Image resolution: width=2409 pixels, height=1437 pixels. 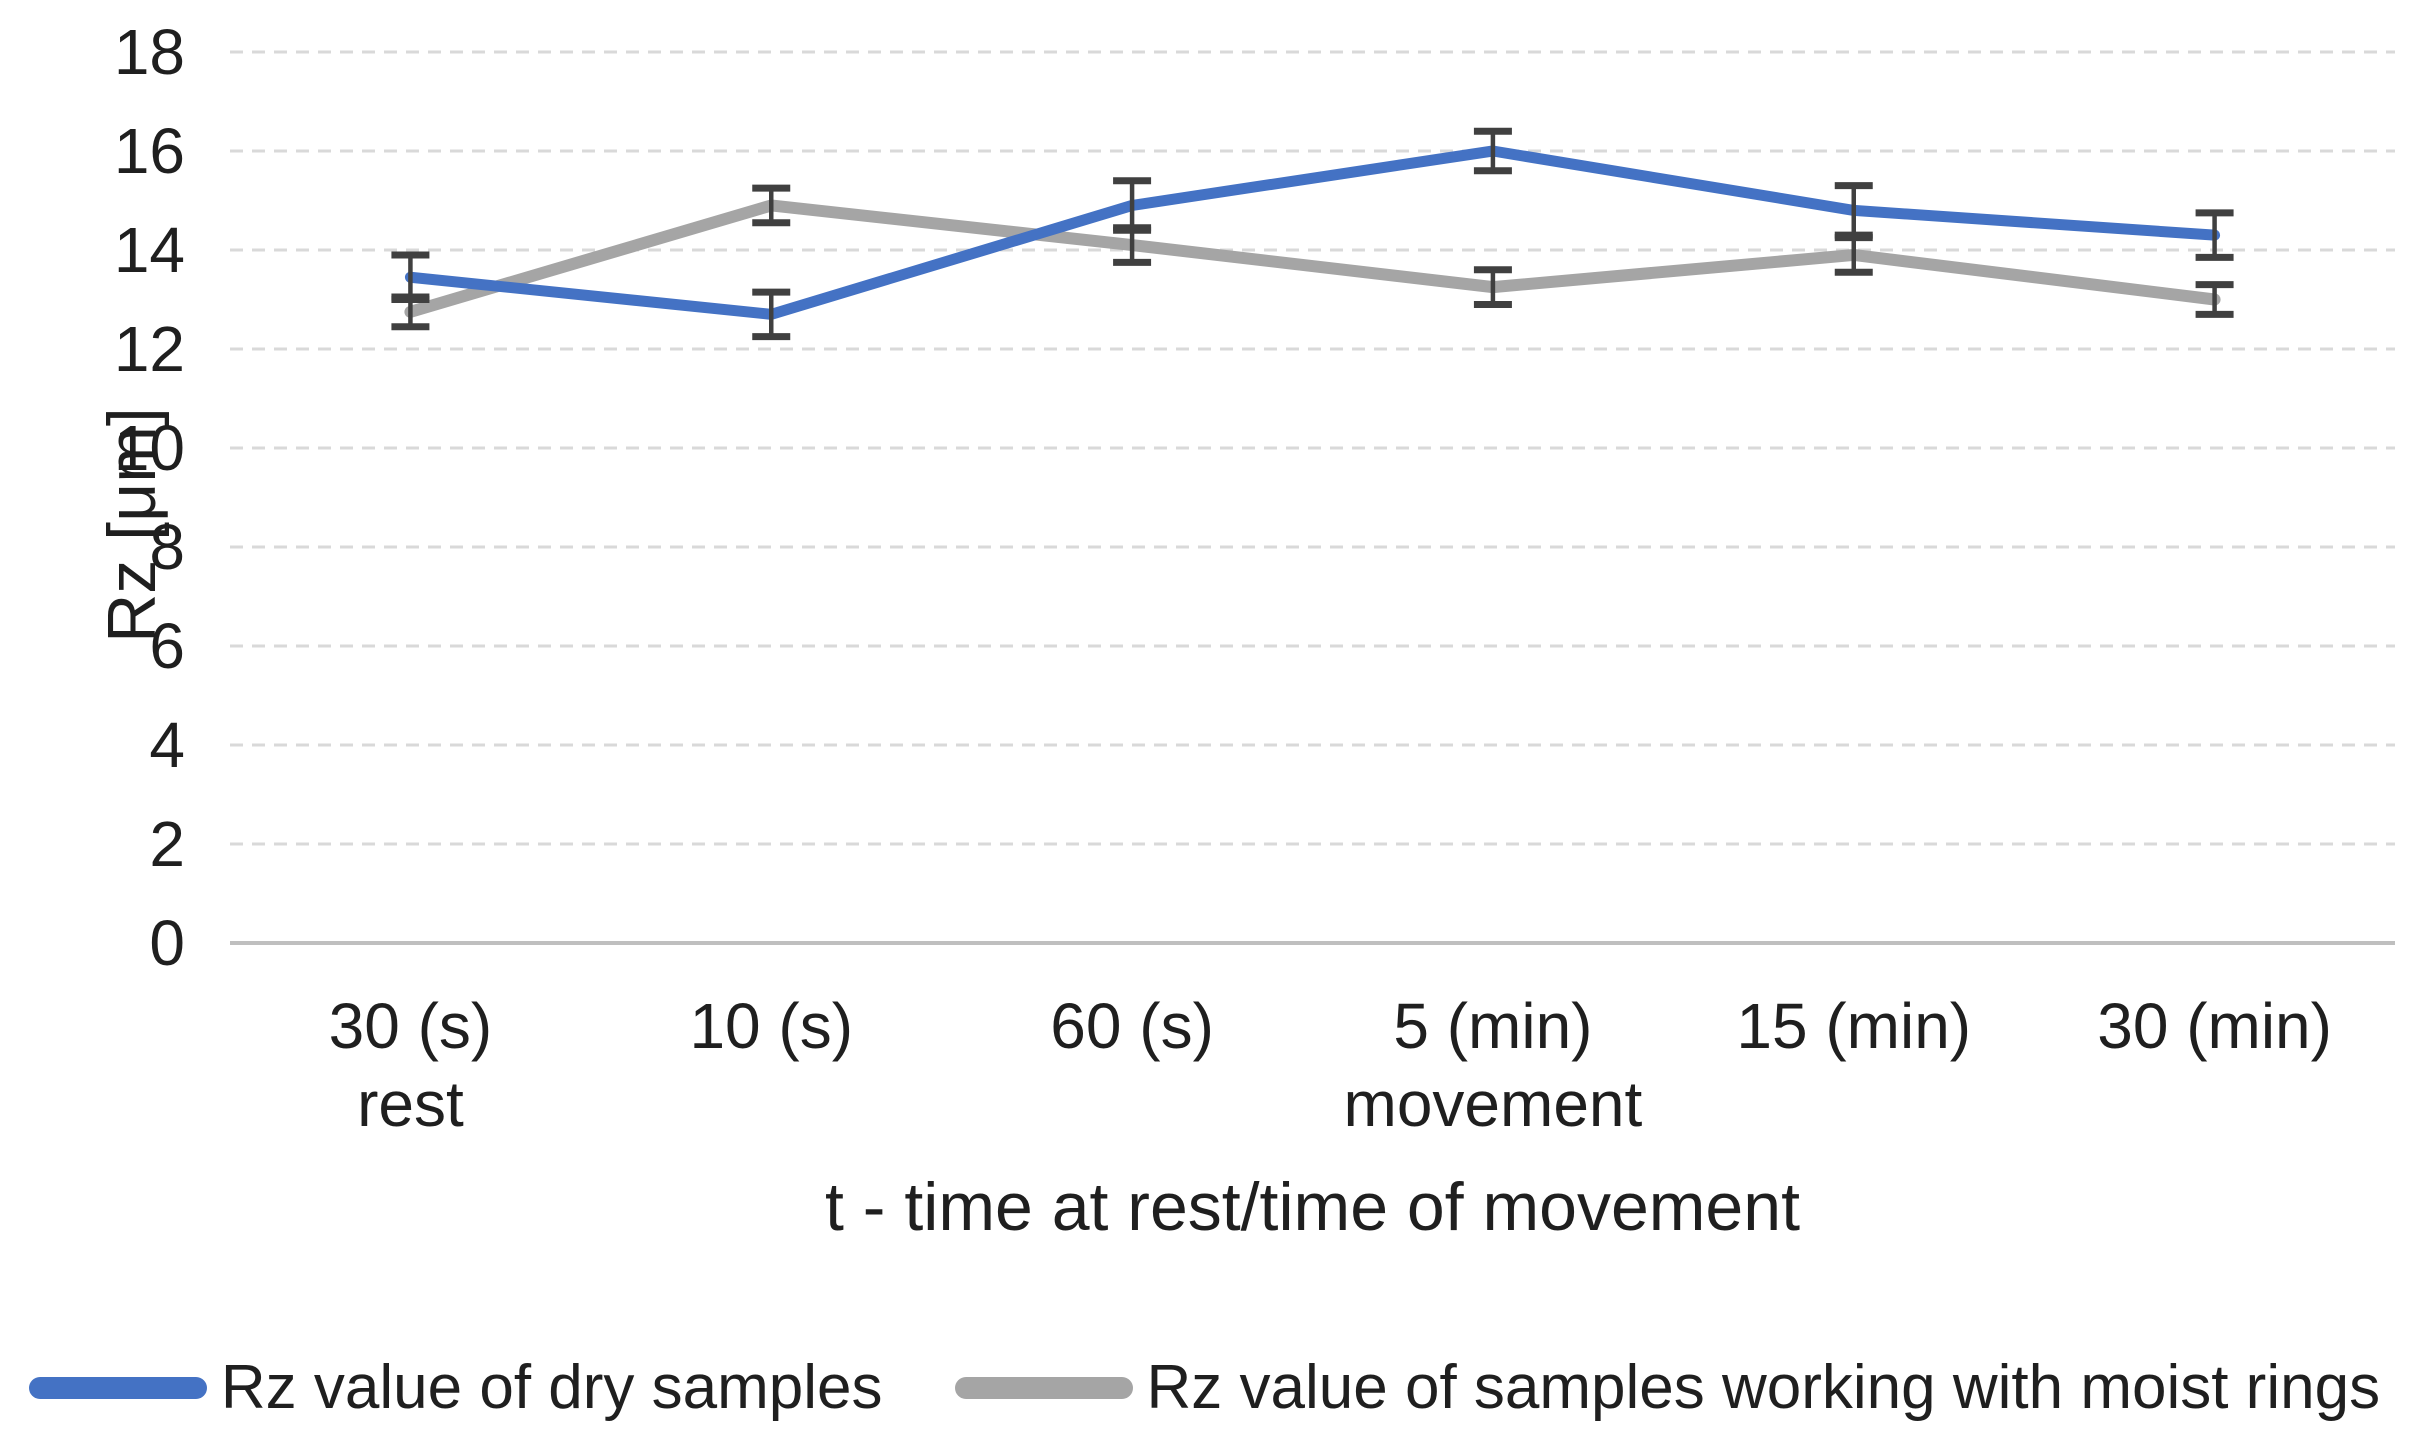 What do you see at coordinates (149, 250) in the screenshot?
I see `y-tick-label: 14` at bounding box center [149, 250].